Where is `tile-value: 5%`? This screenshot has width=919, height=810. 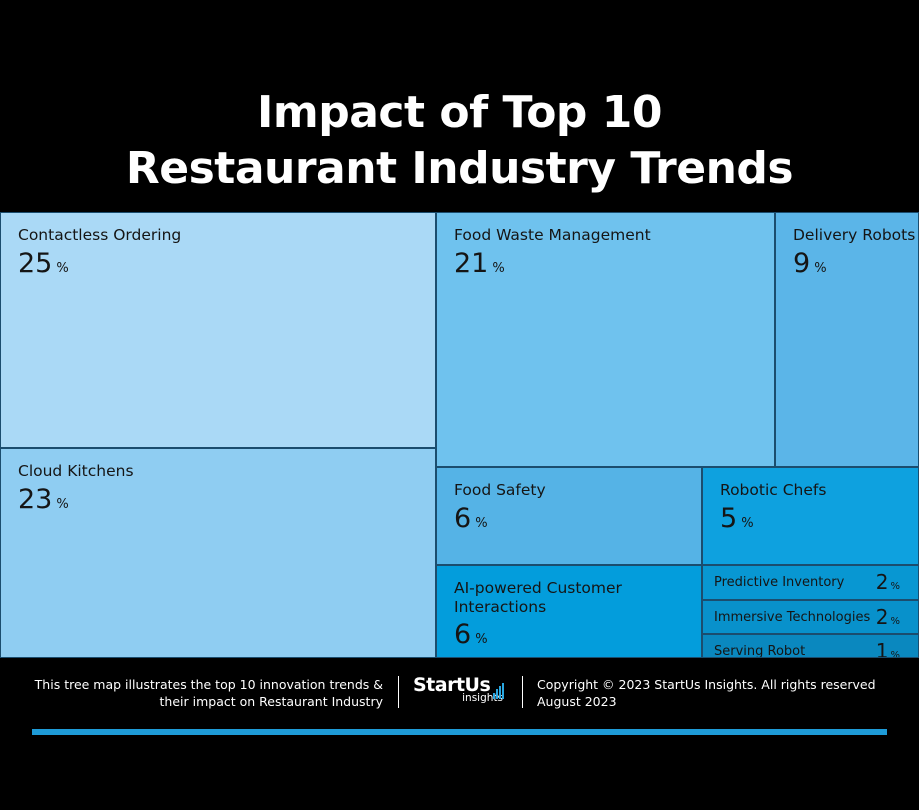 tile-value: 5% is located at coordinates (737, 518).